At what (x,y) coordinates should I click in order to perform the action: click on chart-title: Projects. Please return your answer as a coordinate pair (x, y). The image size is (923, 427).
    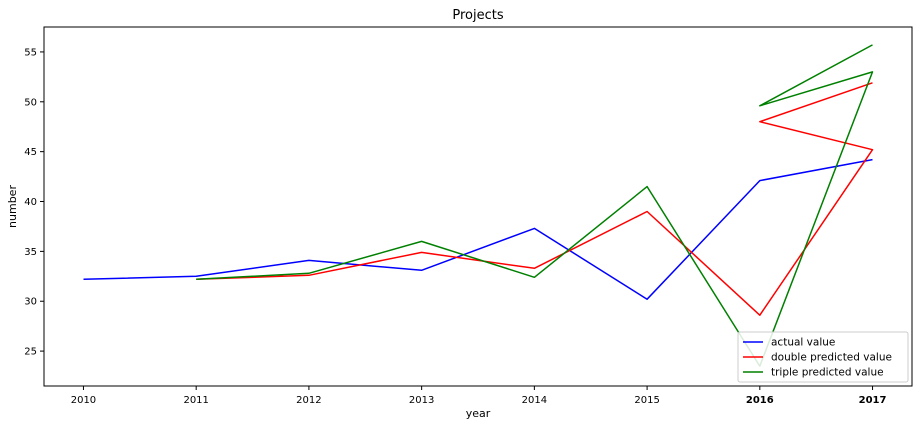
    Looking at the image, I should click on (477, 15).